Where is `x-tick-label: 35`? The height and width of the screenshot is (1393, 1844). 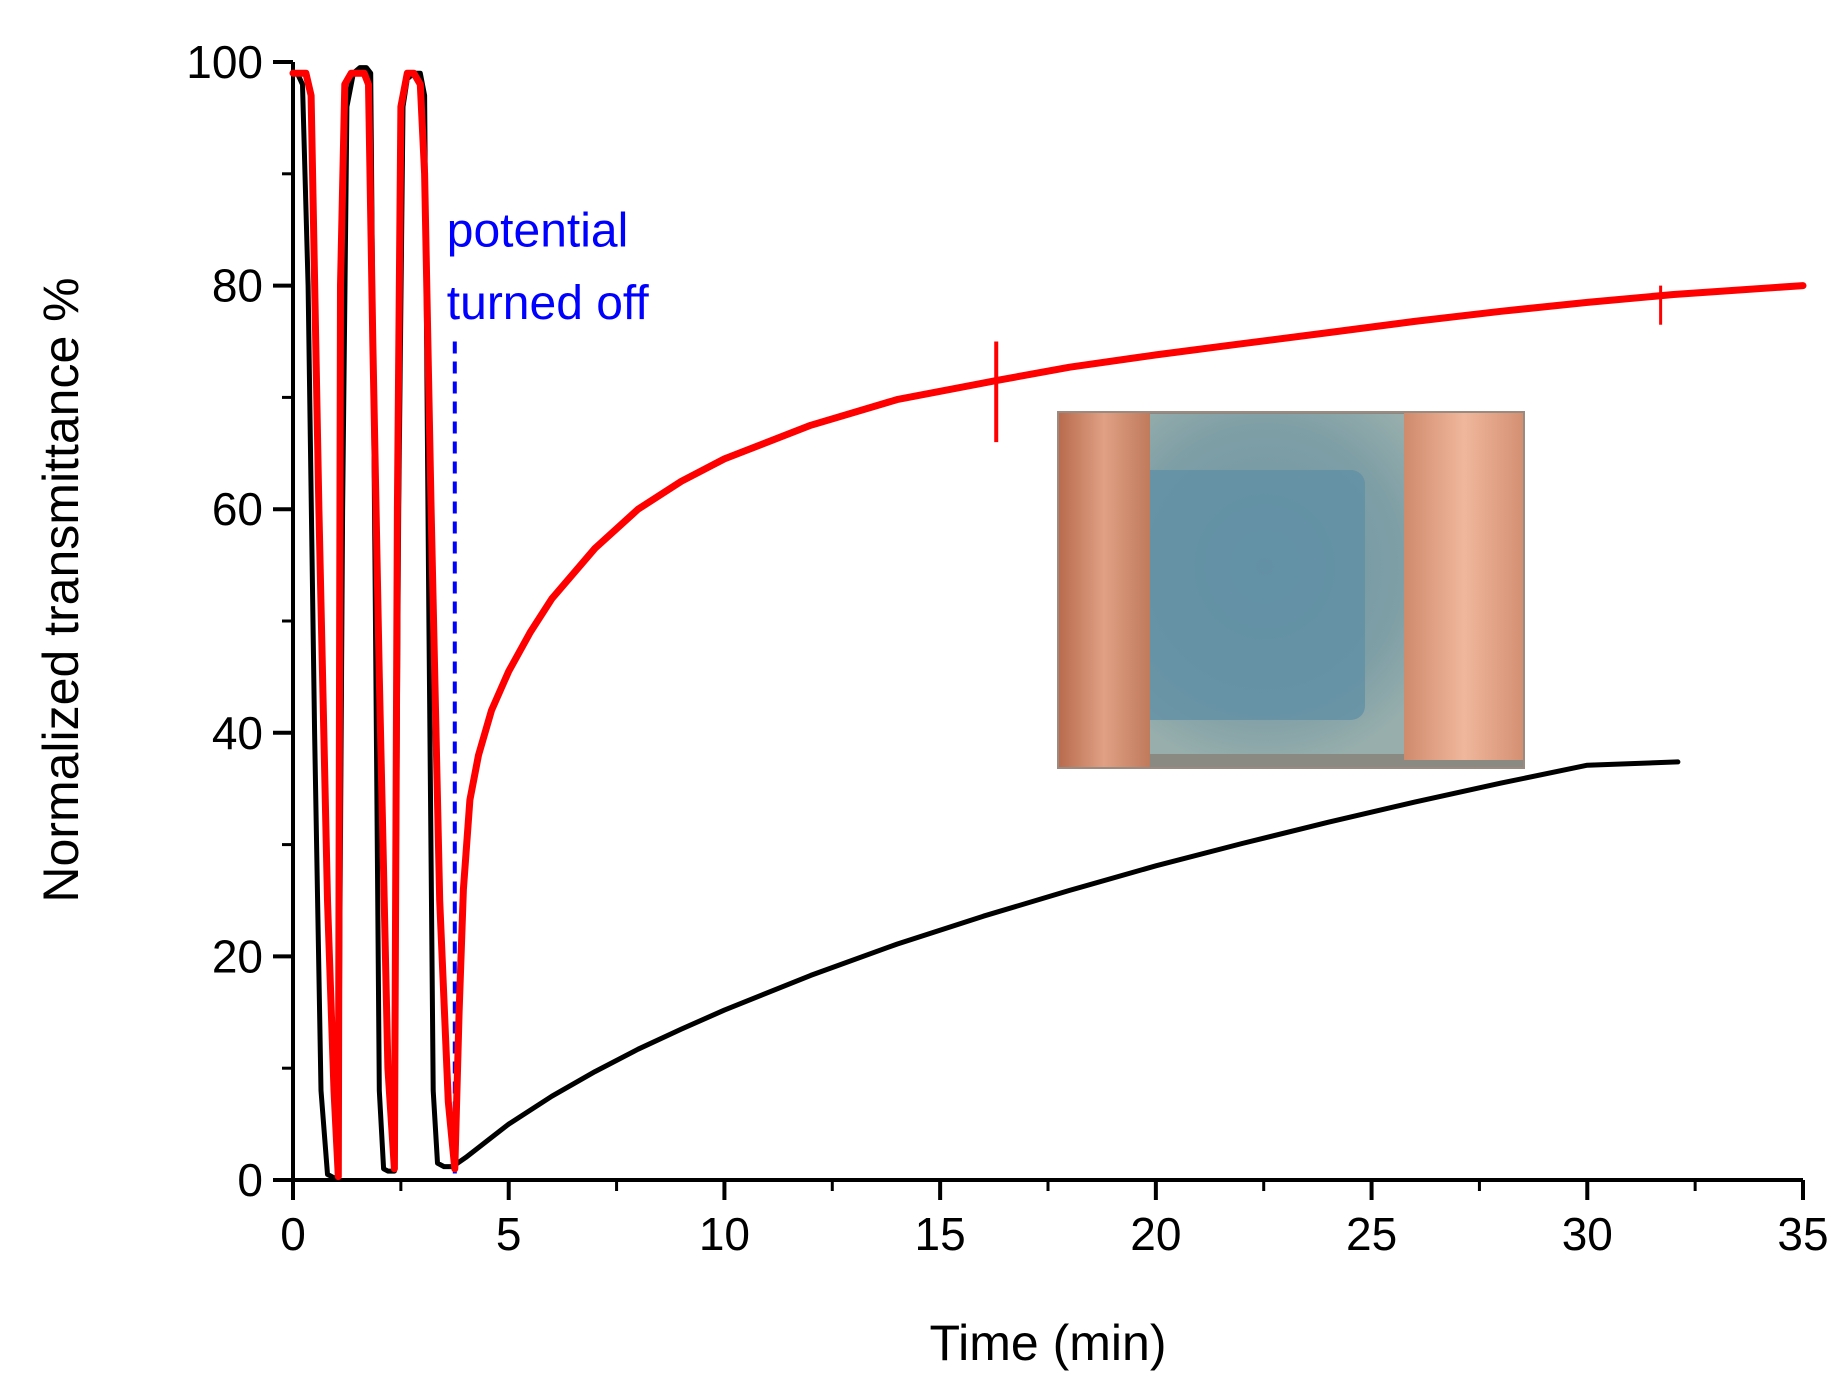 x-tick-label: 35 is located at coordinates (1802, 1234).